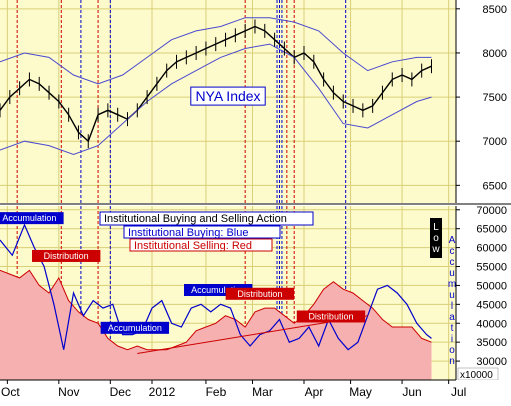 The height and width of the screenshot is (406, 511). What do you see at coordinates (476, 375) in the screenshot?
I see `y-units-label: x10000` at bounding box center [476, 375].